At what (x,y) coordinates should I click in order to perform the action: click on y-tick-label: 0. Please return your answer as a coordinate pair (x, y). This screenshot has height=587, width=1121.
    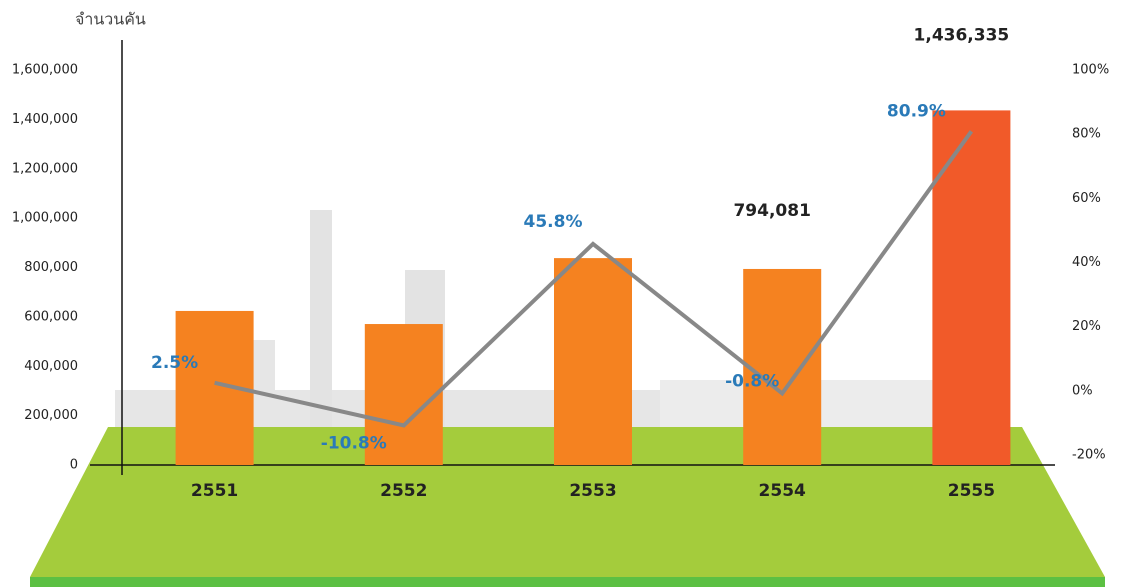
    Looking at the image, I should click on (74, 465).